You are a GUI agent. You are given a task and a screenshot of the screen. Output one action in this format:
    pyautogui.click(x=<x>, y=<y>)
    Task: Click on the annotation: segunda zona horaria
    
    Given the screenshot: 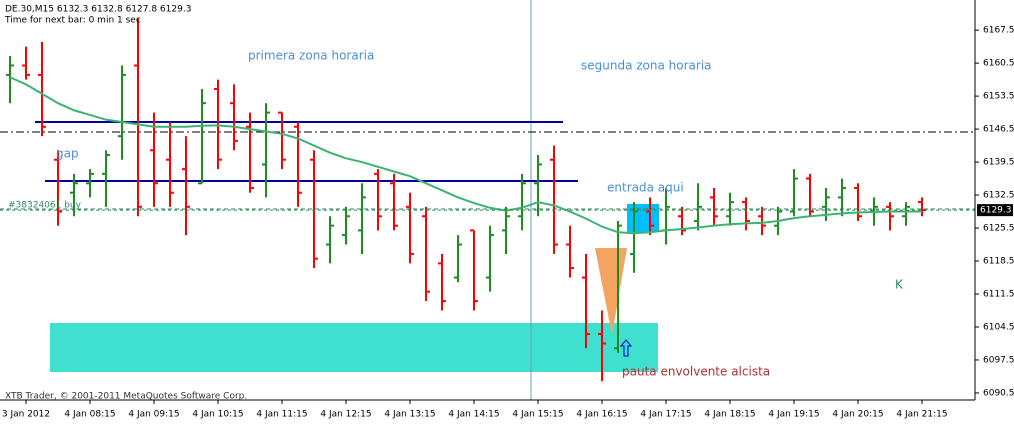 What is the action you would take?
    pyautogui.click(x=646, y=66)
    